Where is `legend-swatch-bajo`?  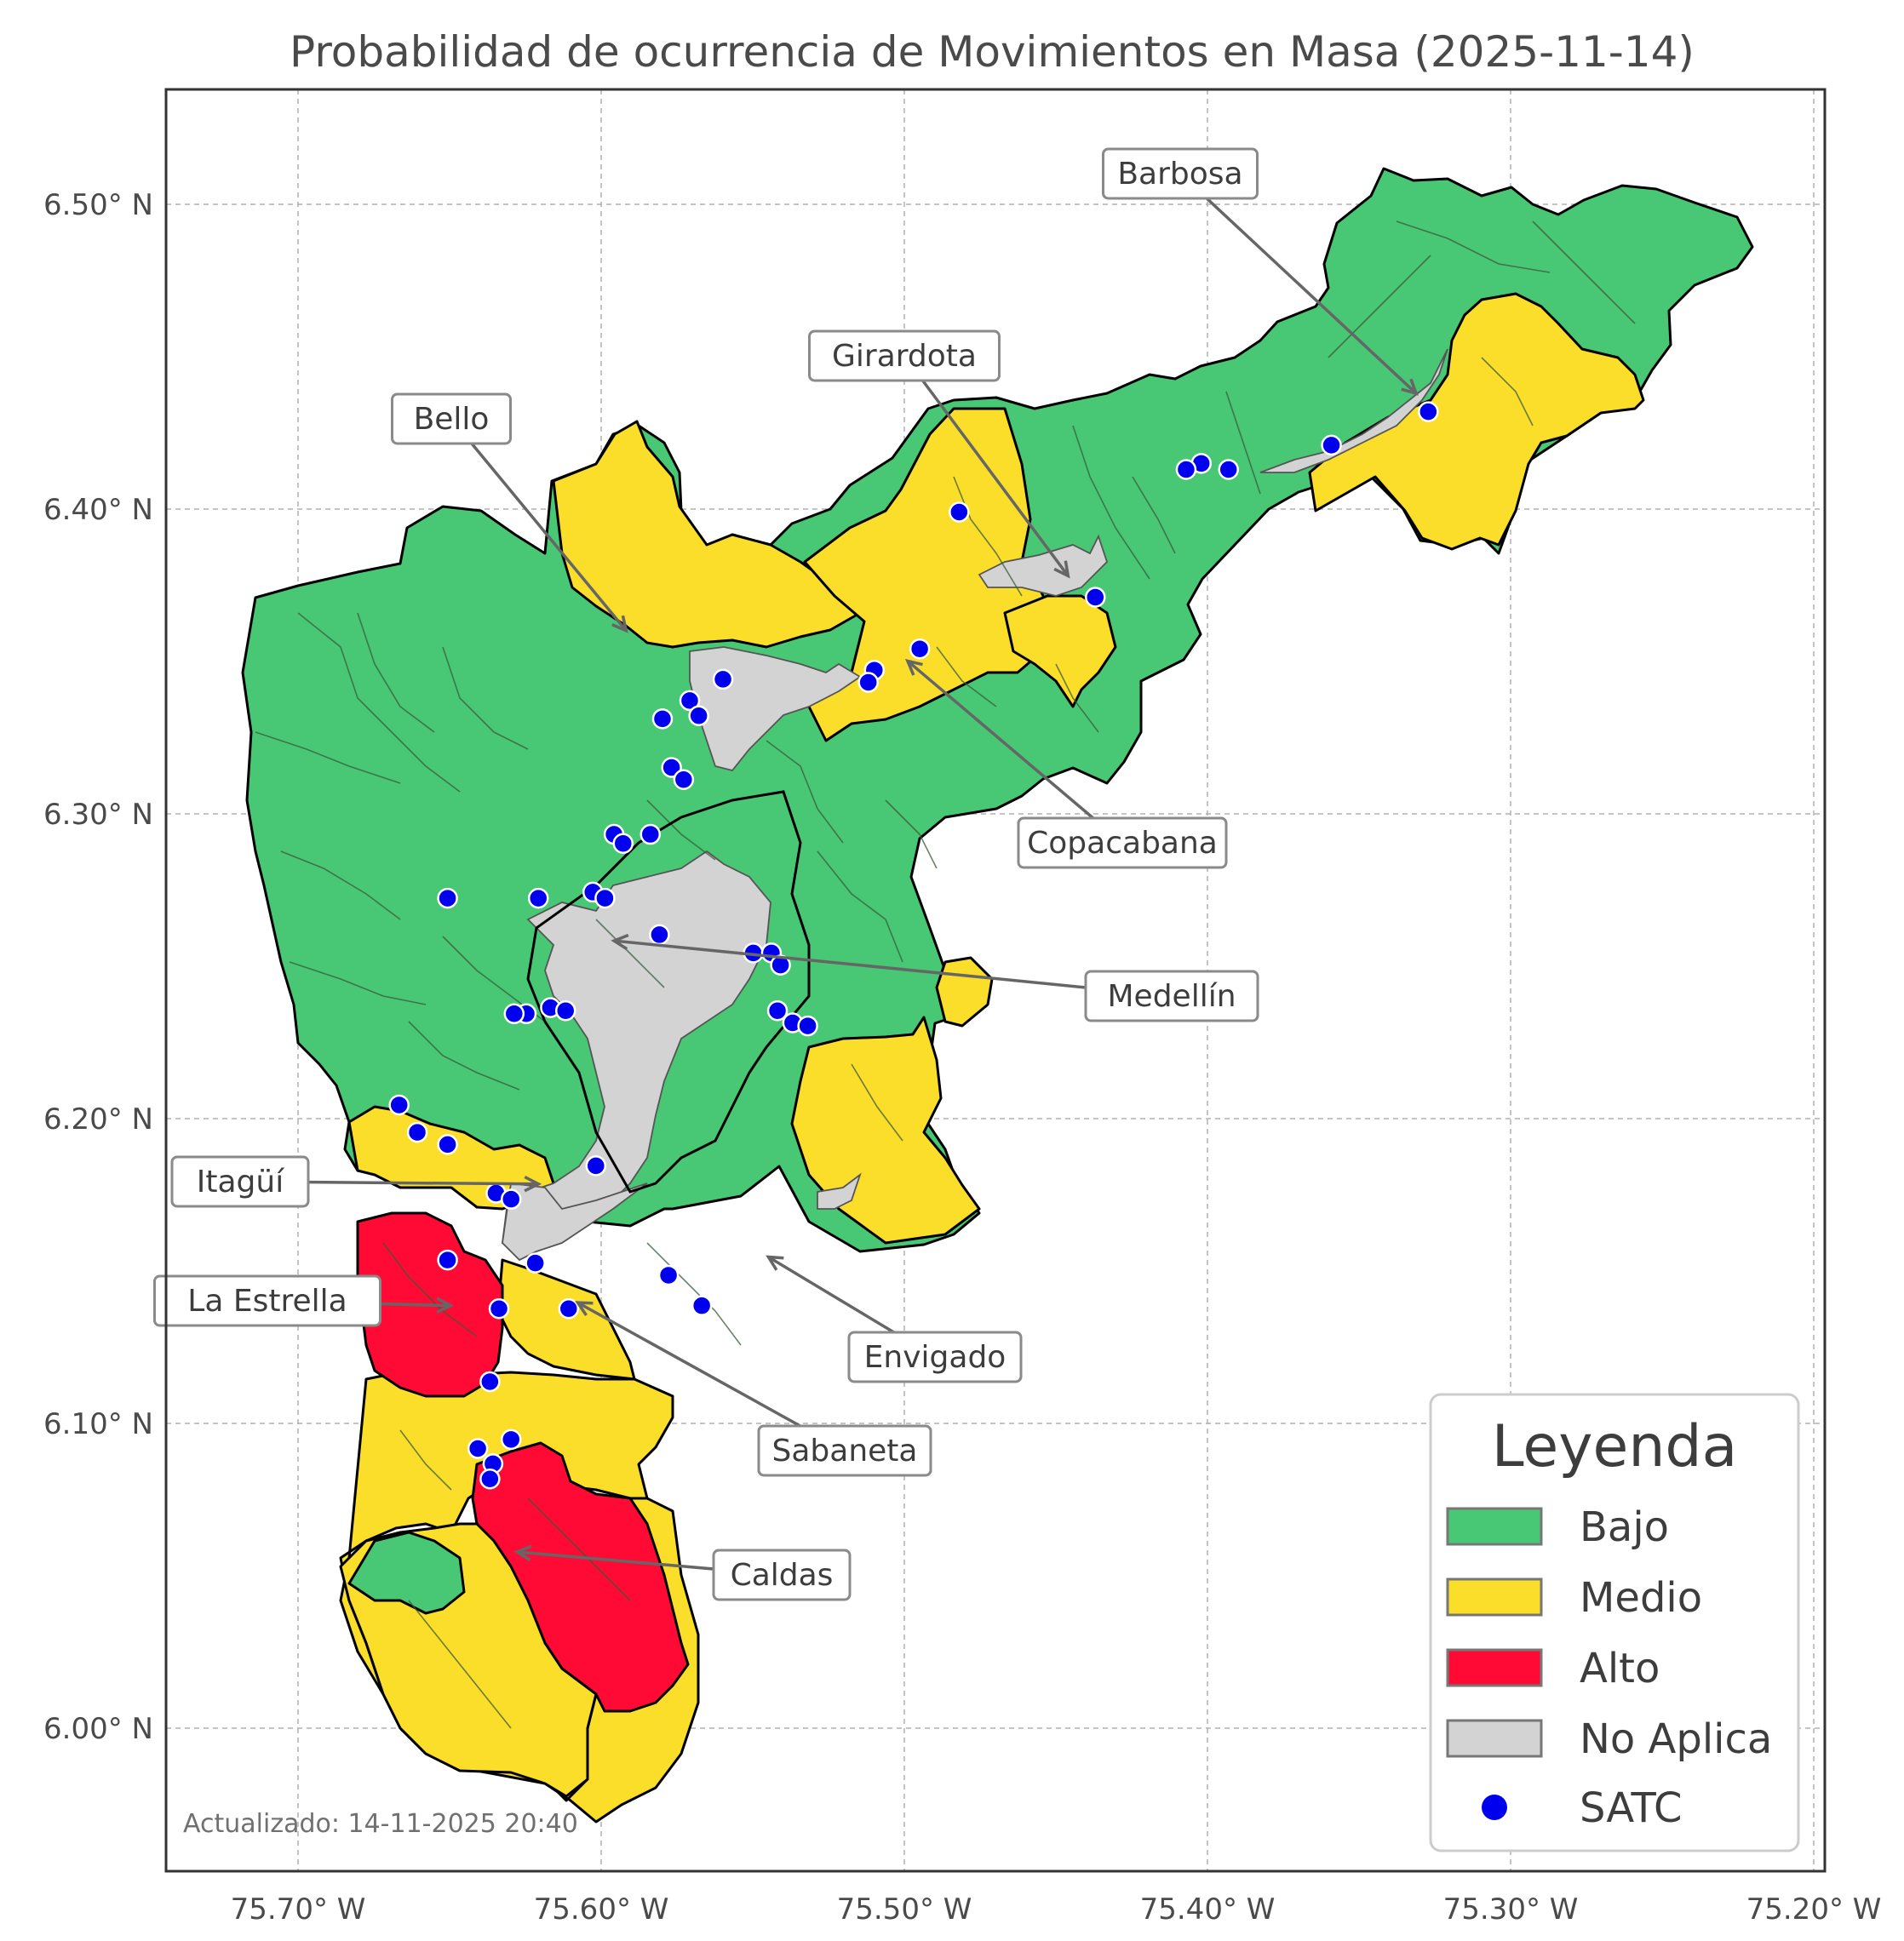 legend-swatch-bajo is located at coordinates (1494, 1526).